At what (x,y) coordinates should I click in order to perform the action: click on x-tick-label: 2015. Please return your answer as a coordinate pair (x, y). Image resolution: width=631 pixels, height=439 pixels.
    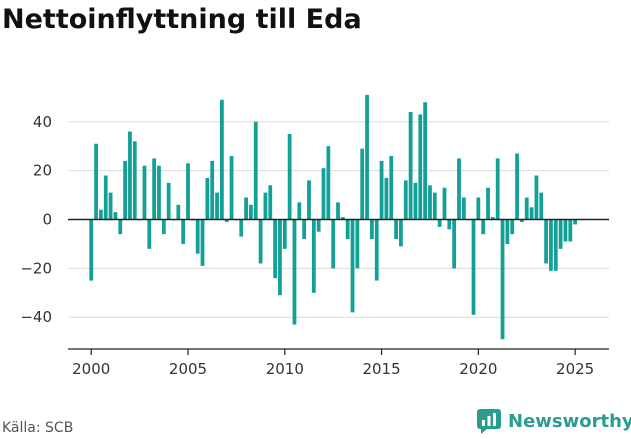
    Looking at the image, I should click on (381, 369).